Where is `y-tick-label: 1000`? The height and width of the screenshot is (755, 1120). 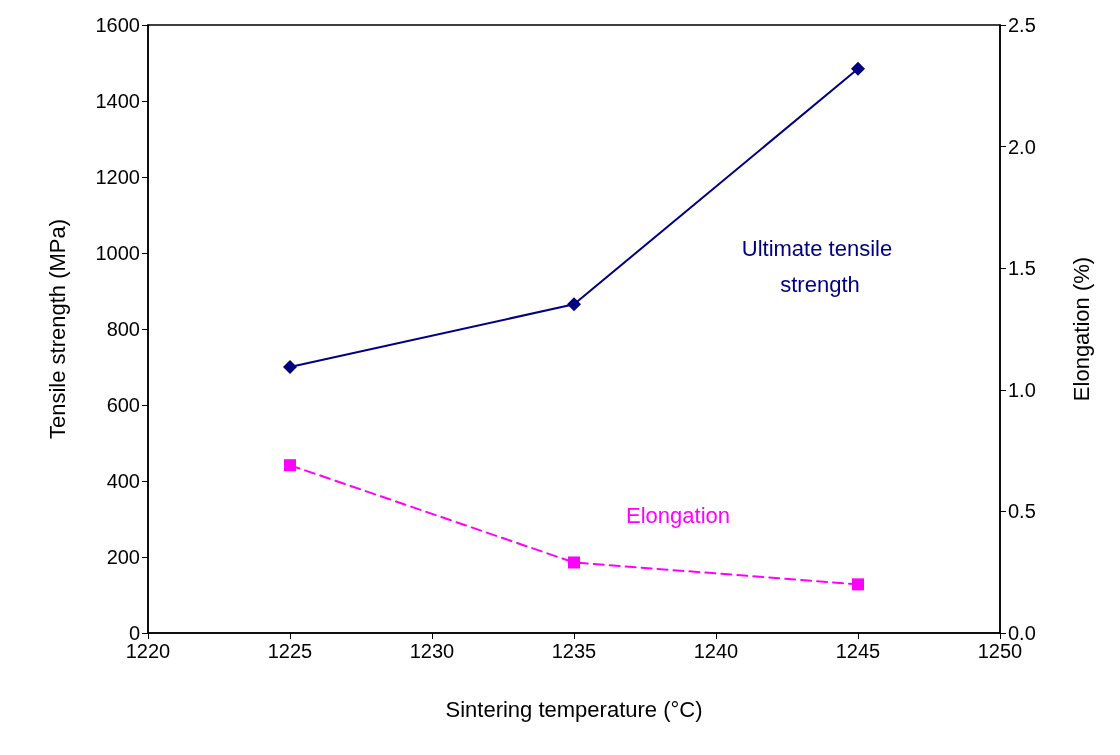
y-tick-label: 1000 is located at coordinates (117, 253).